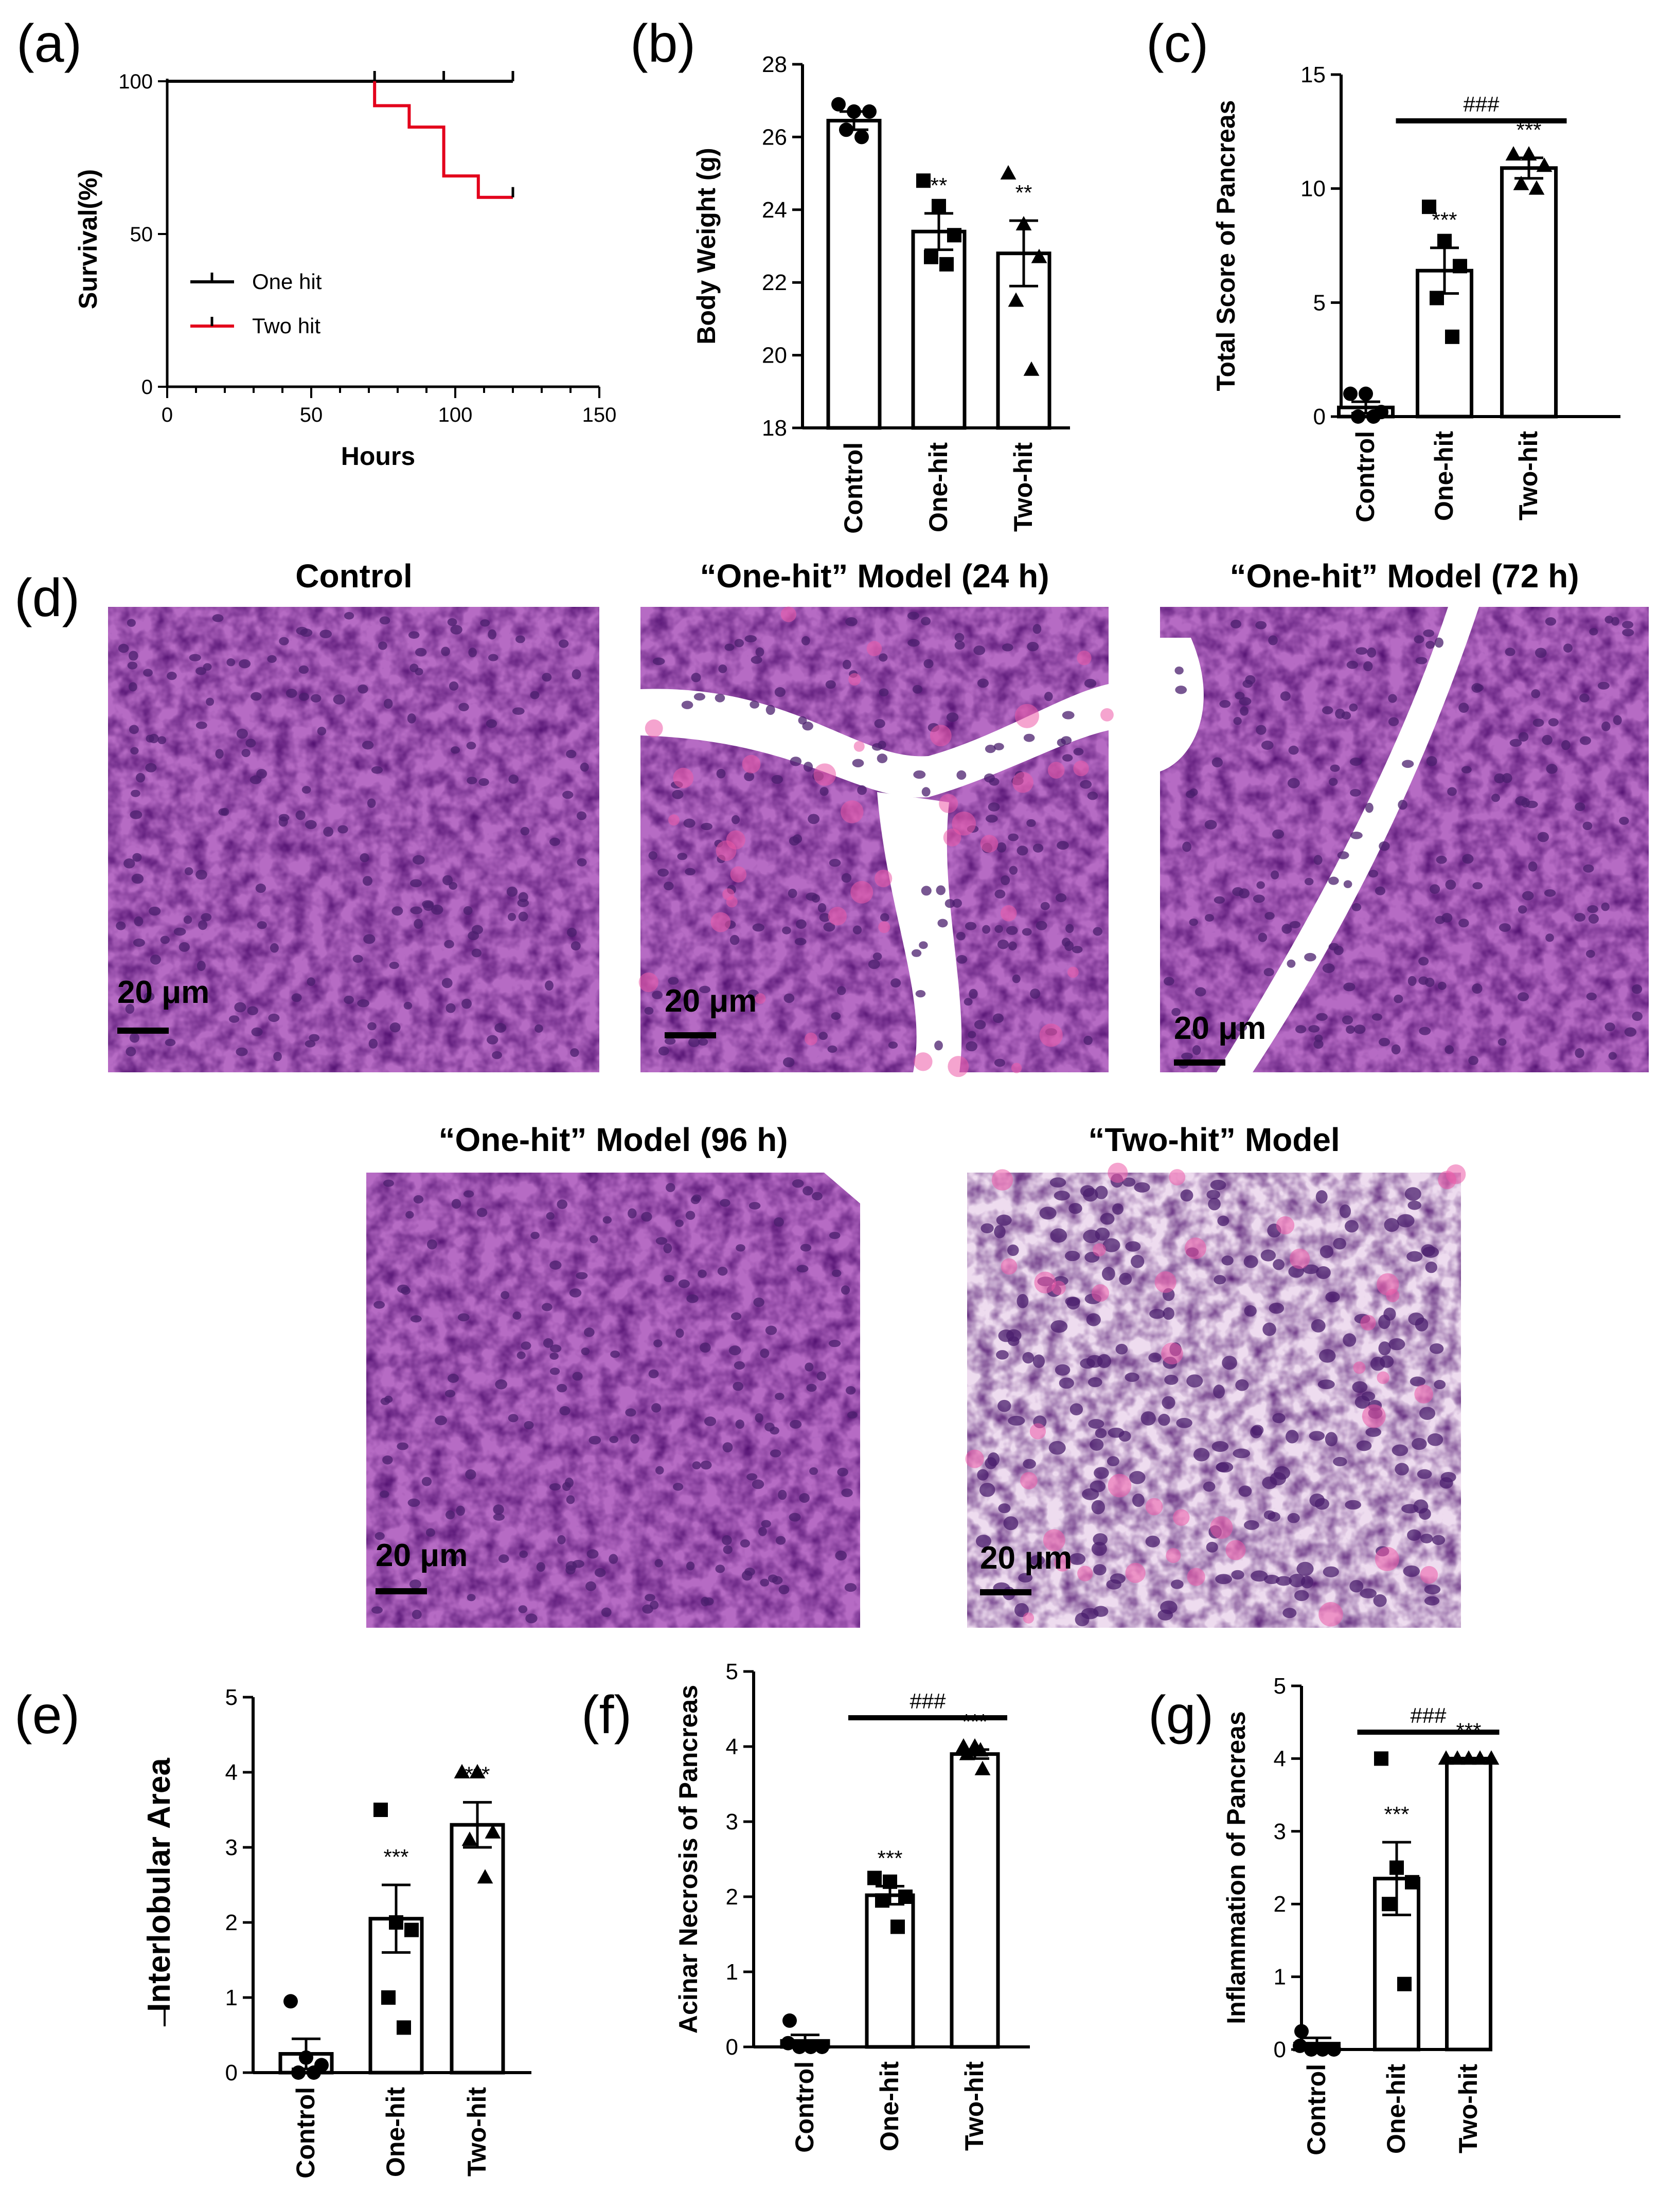 This screenshot has height=2212, width=1676. What do you see at coordinates (663, 44) in the screenshot?
I see `panel-label-b: (b)` at bounding box center [663, 44].